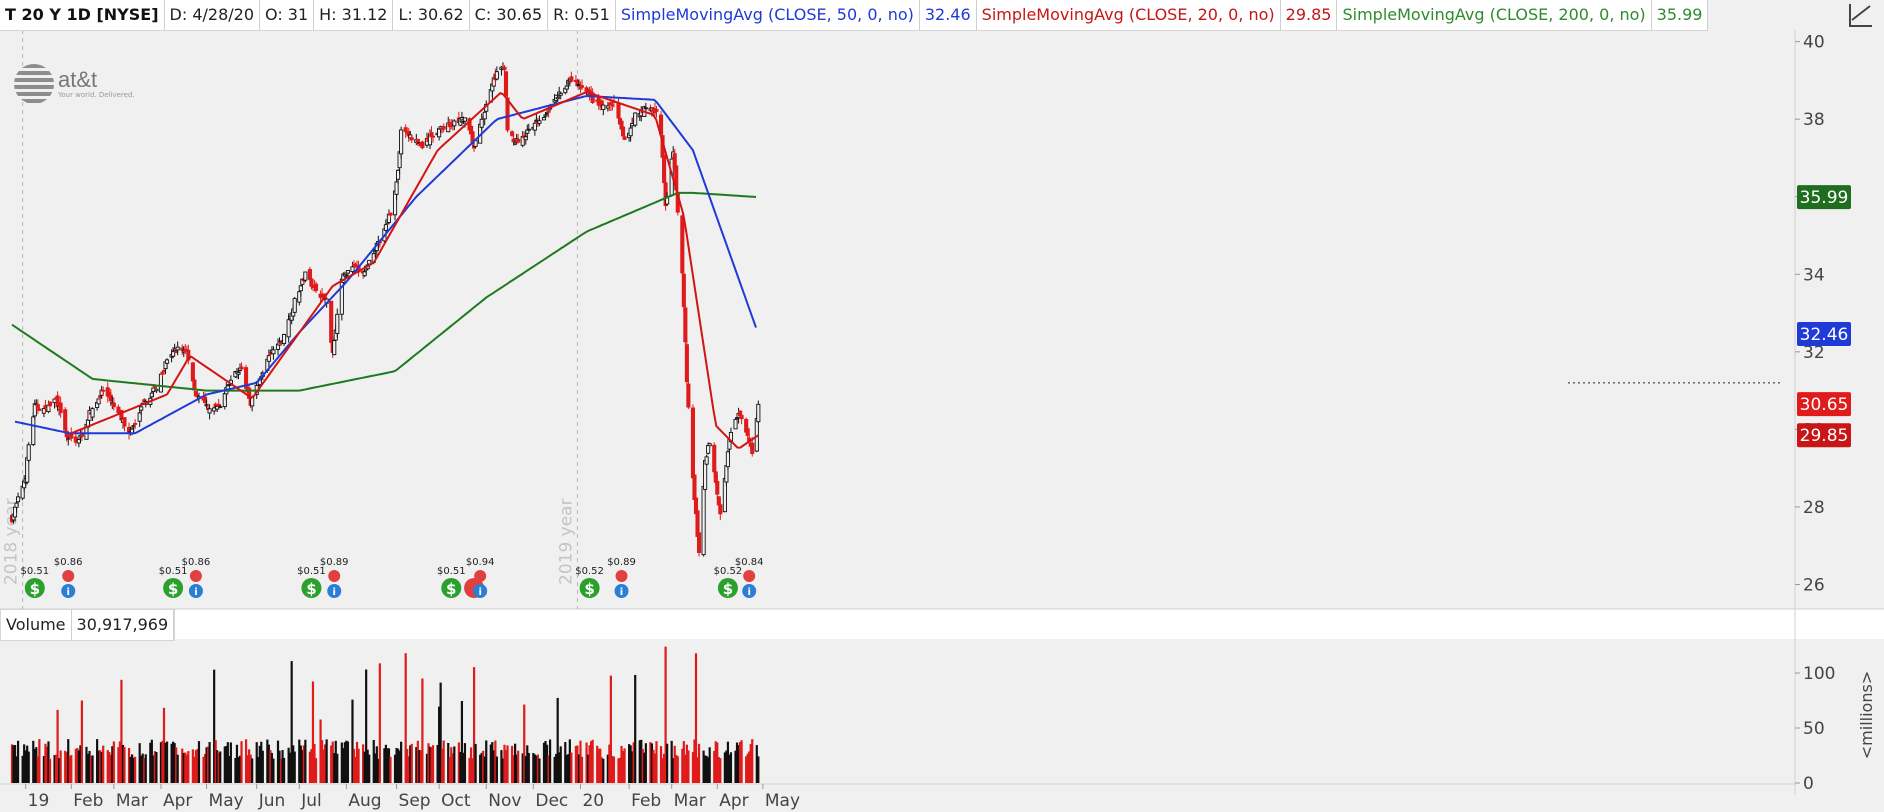 This screenshot has height=812, width=1884. What do you see at coordinates (123, 625) in the screenshot?
I see `volume-readout: 30,917,969` at bounding box center [123, 625].